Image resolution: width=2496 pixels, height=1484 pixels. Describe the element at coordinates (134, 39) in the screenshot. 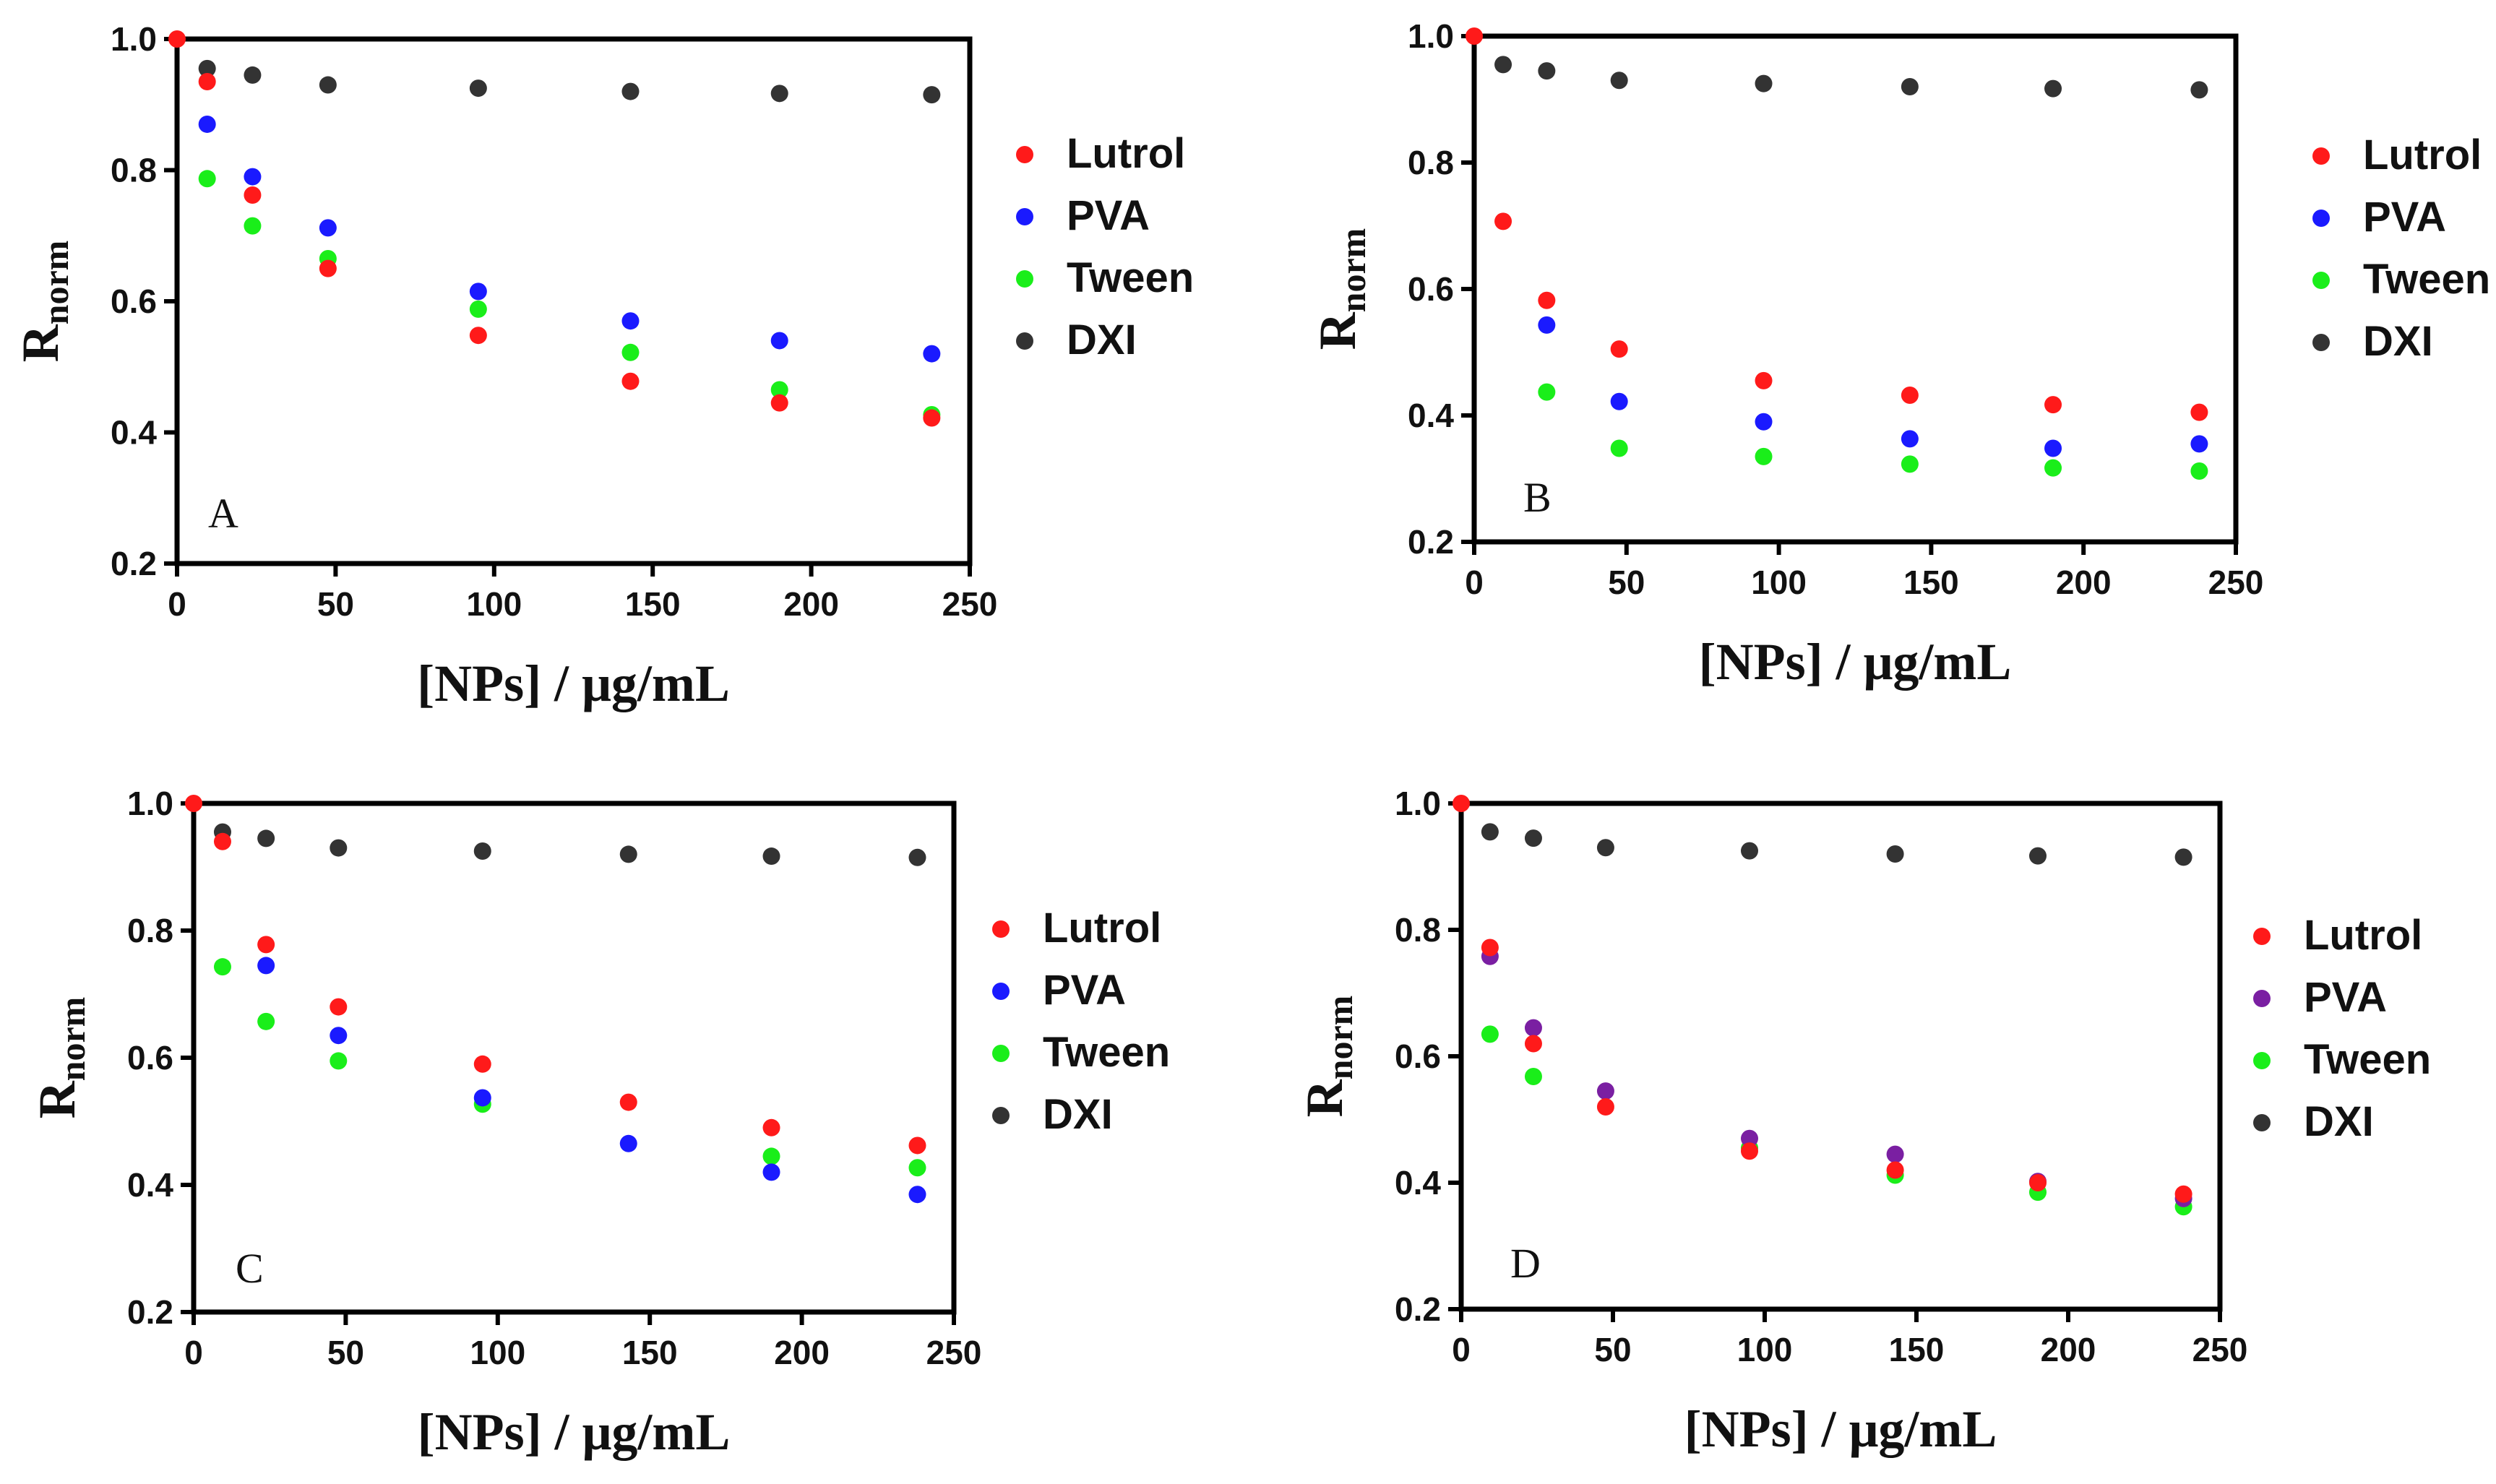

I see `y-tick-label: 1.0` at that location.